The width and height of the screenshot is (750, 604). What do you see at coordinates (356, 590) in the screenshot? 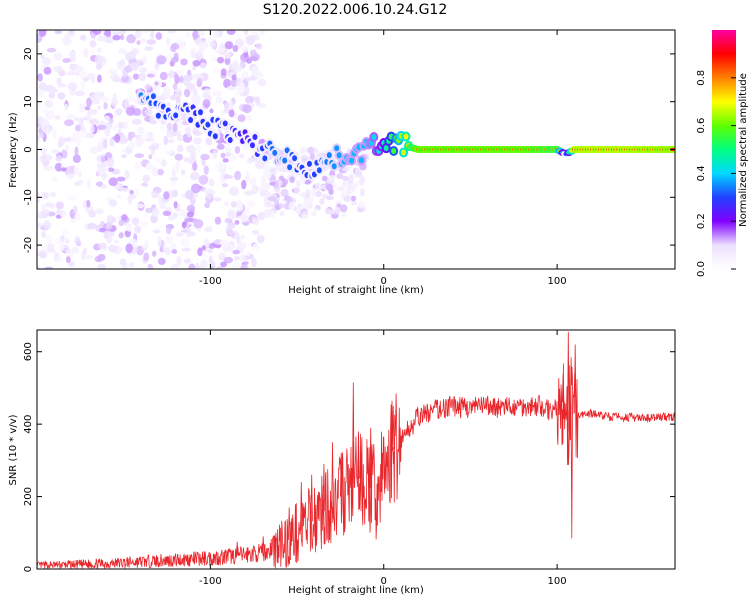
I see `snr-x-axis-label: Height of straight line (km)` at bounding box center [356, 590].